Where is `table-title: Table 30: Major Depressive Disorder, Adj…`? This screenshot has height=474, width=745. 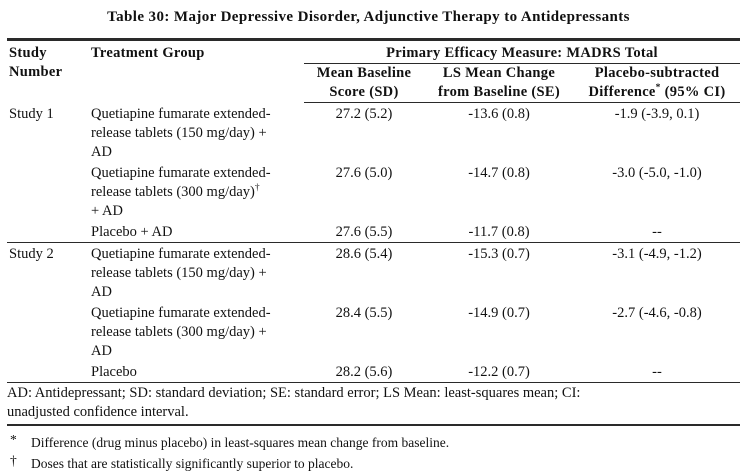 table-title: Table 30: Major Depressive Disorder, Adj… is located at coordinates (368, 17).